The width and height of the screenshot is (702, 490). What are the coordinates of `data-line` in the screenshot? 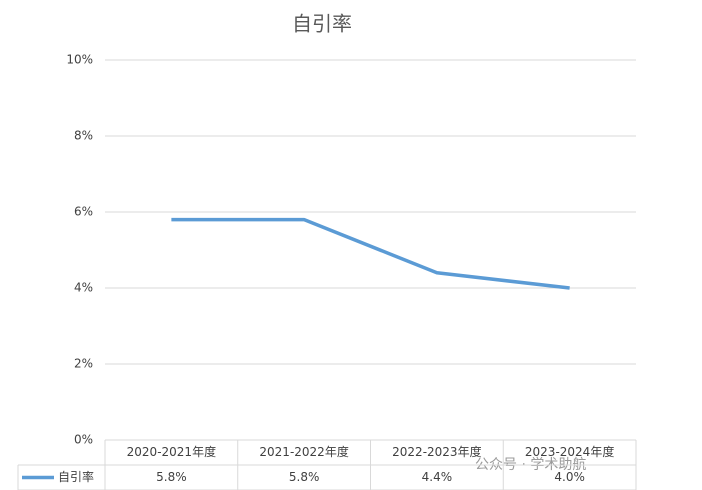 It's located at (370, 253).